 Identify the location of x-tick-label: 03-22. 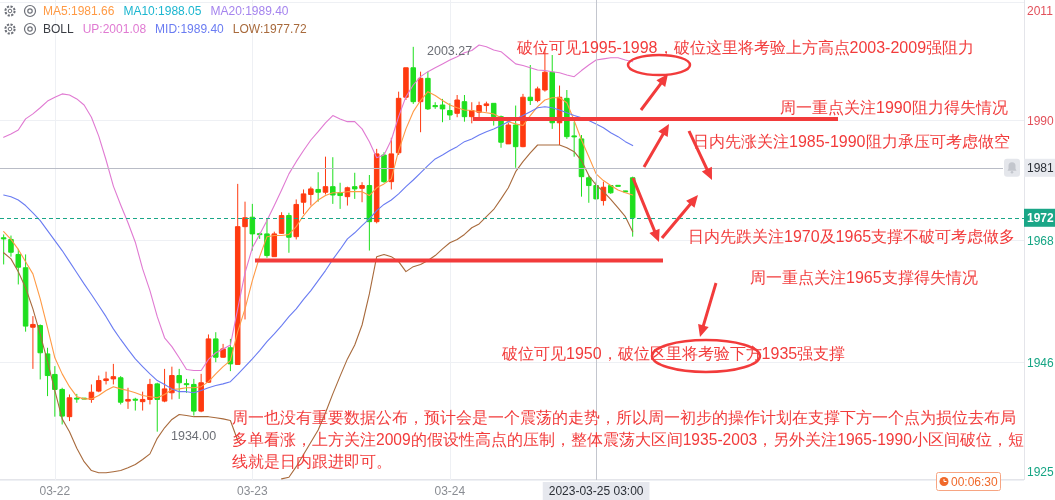
(55, 491).